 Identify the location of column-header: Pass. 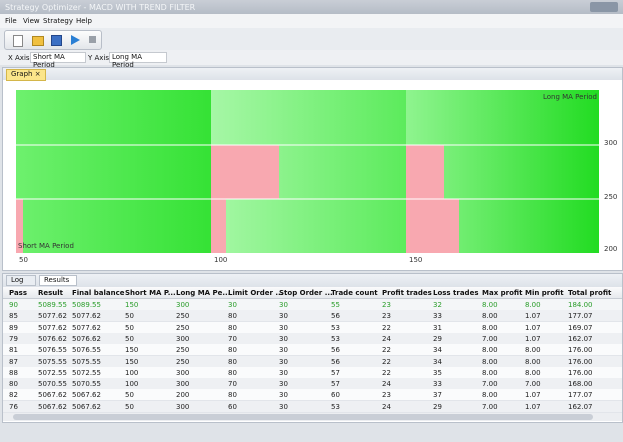
(18, 293).